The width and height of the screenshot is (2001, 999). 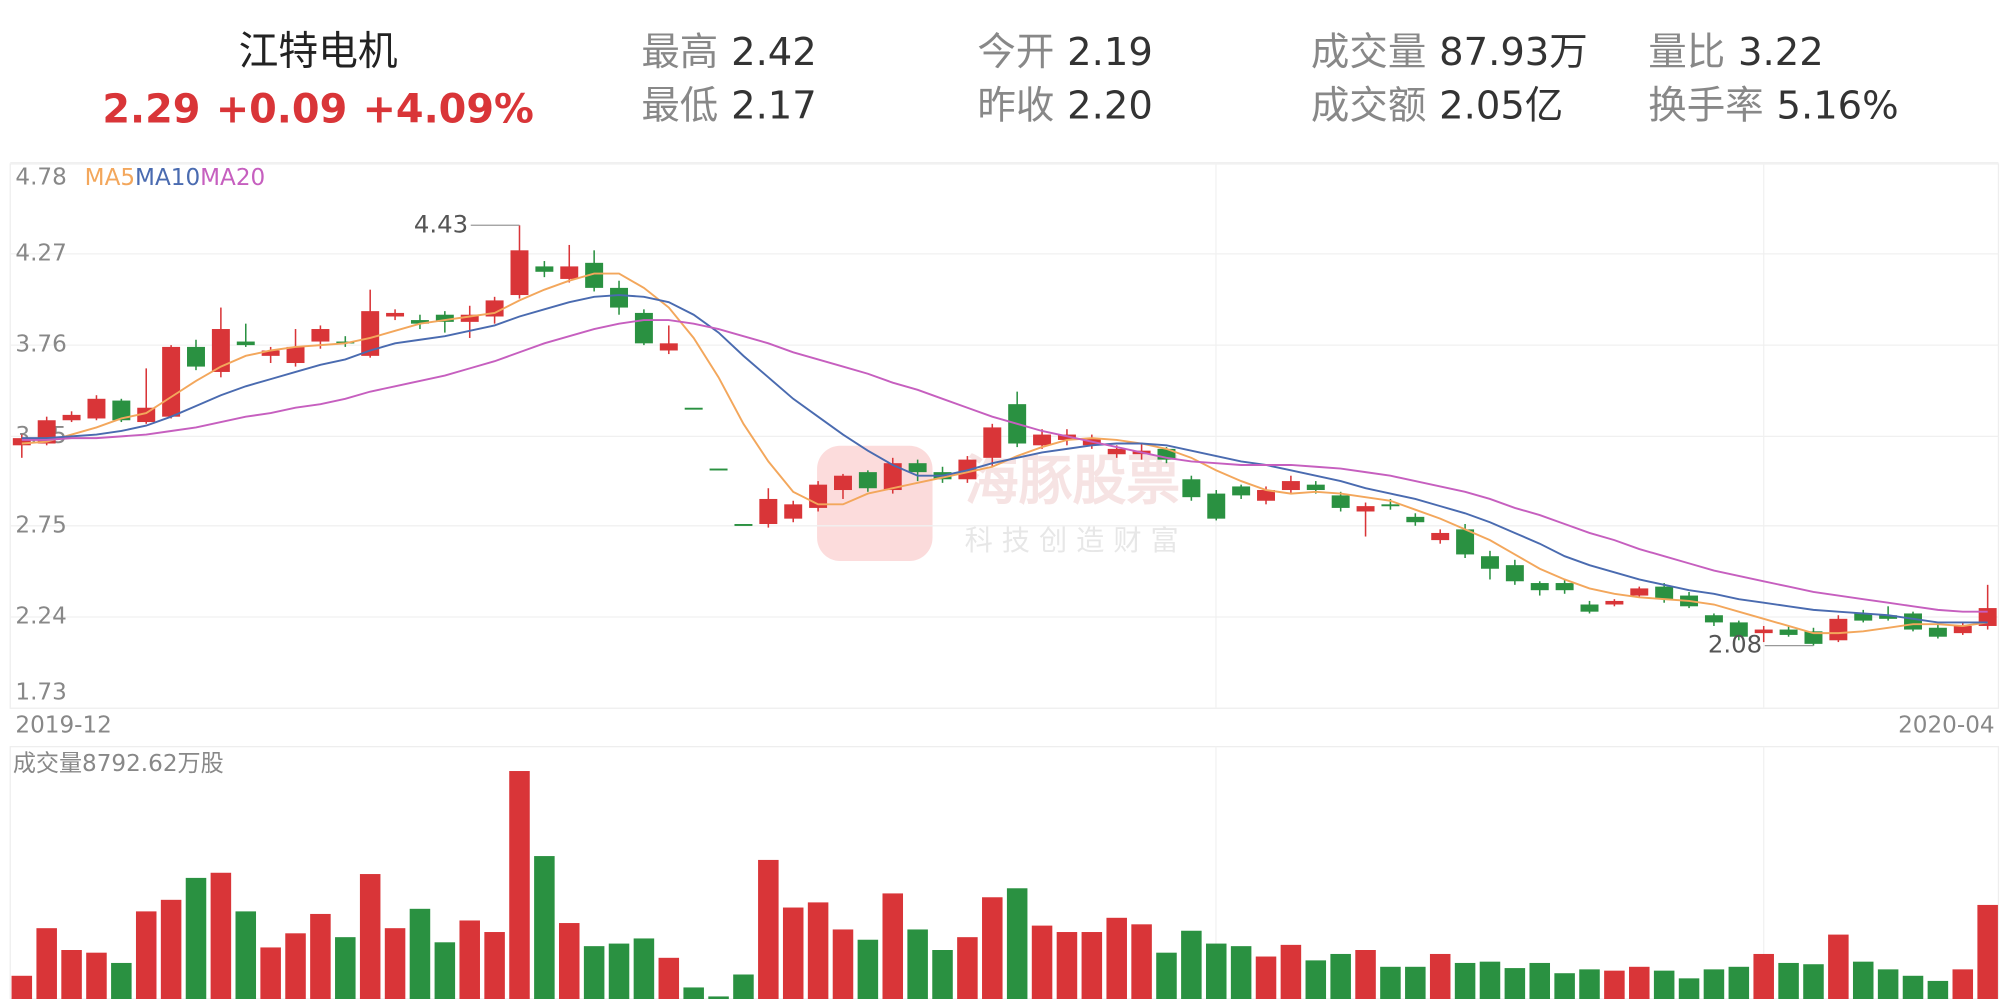 I want to click on x-label: 2020-04, so click(x=1946, y=726).